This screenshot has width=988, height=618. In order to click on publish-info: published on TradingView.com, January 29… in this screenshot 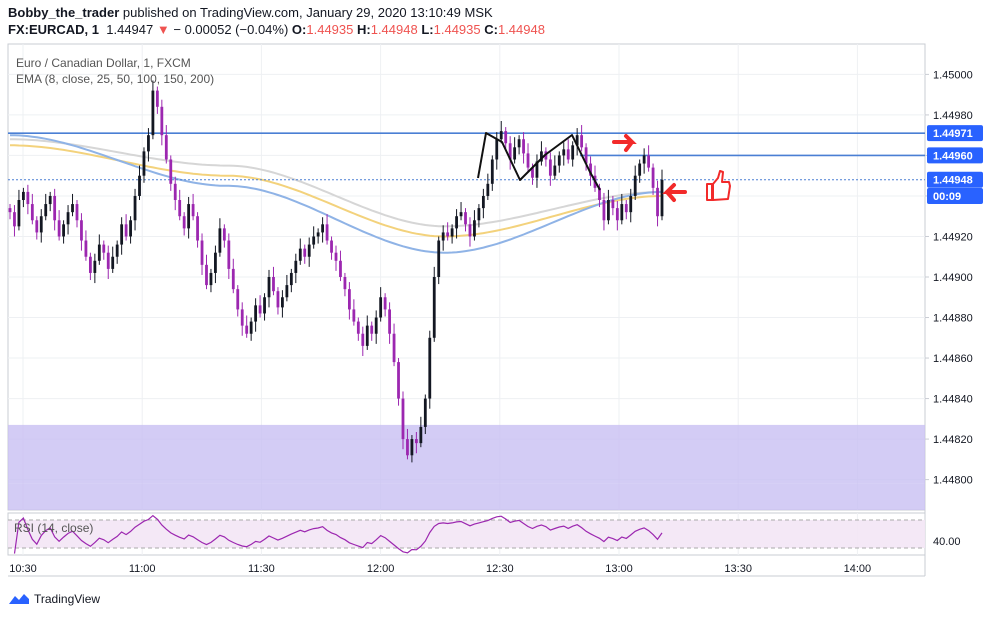, I will do `click(307, 12)`.